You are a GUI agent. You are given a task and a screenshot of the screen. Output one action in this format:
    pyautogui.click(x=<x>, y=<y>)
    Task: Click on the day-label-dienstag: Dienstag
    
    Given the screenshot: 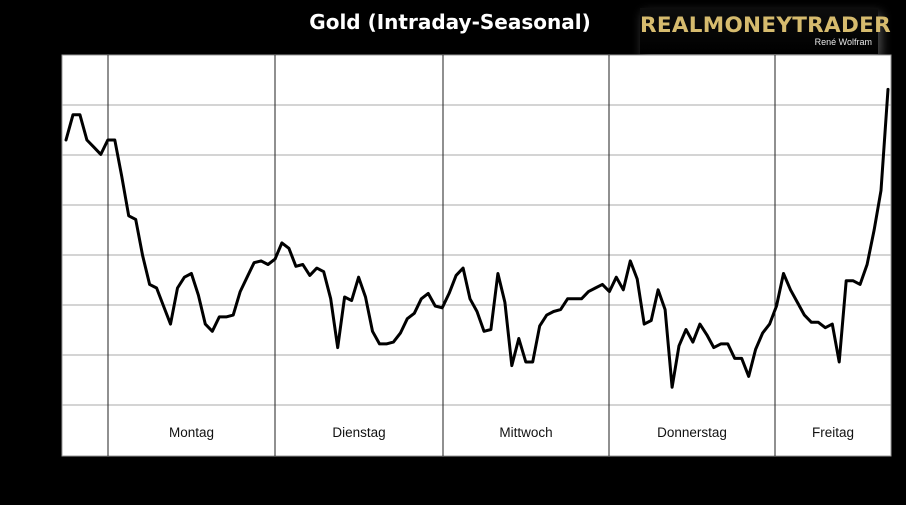 What is the action you would take?
    pyautogui.click(x=358, y=432)
    